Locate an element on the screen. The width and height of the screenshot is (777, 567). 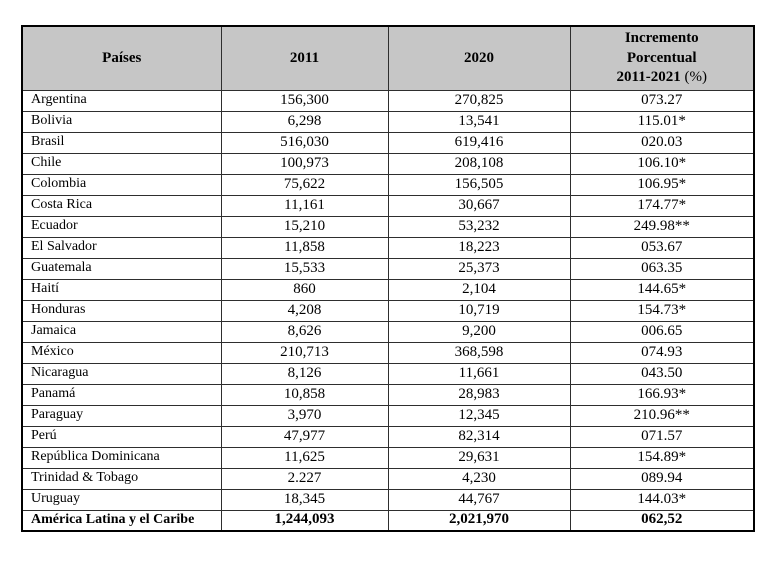
cell-total-label: América Latina y el Caribe is located at coordinates (121, 520).